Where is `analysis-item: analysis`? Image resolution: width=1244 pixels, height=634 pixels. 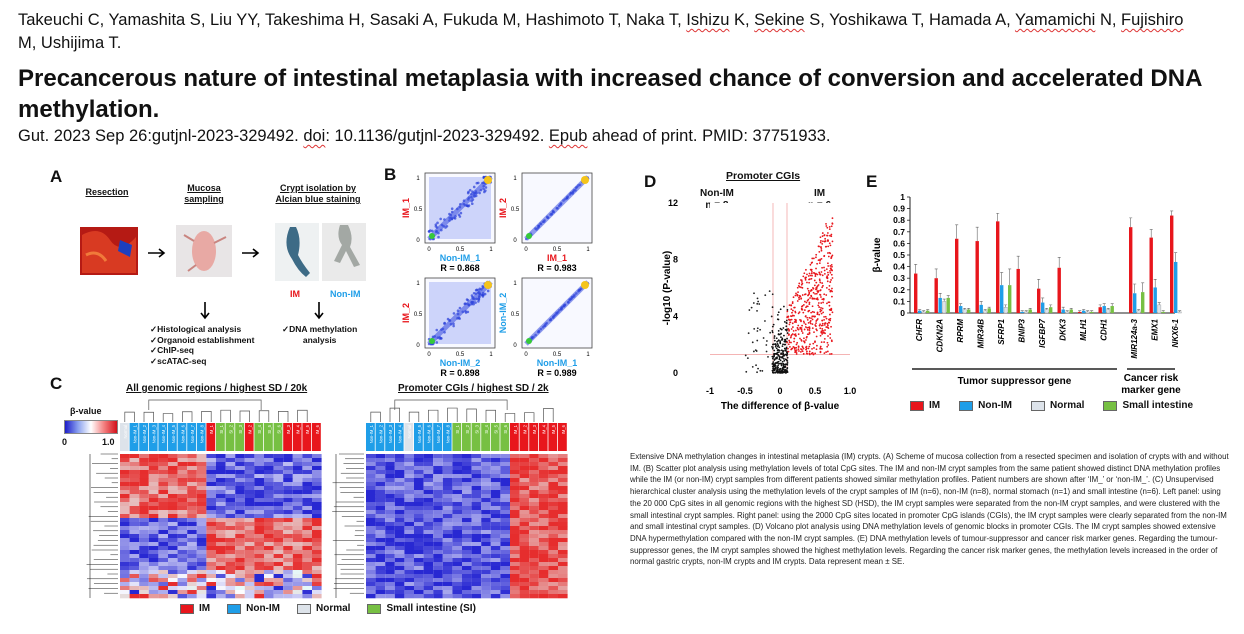
analysis-item: analysis is located at coordinates (319, 339).